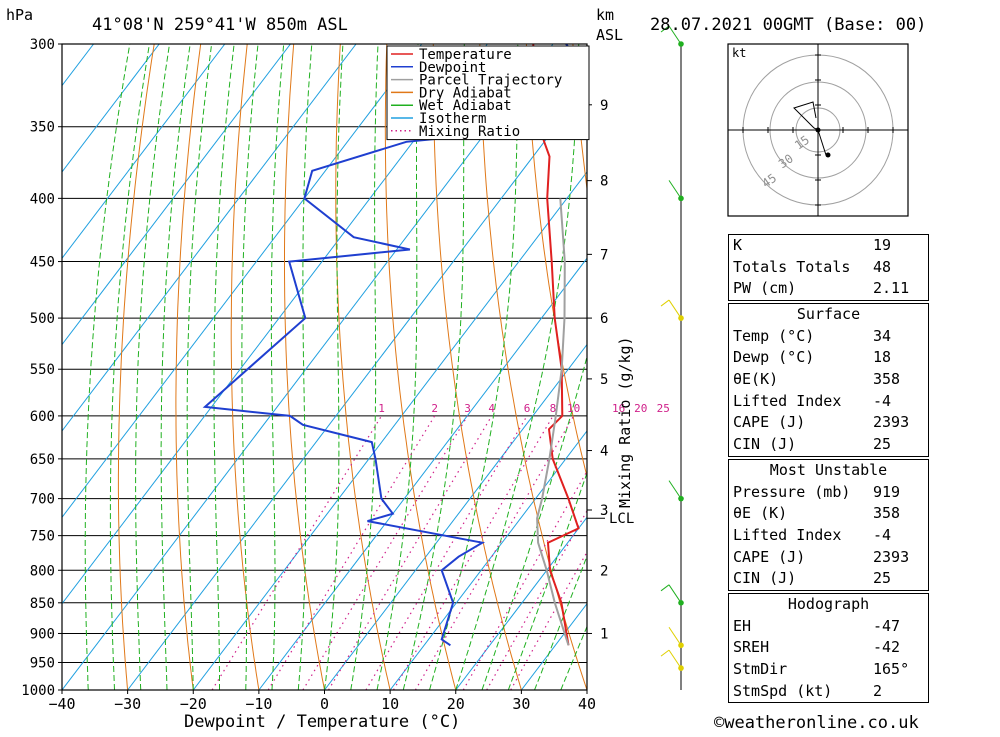  Describe the element at coordinates (42, 634) in the screenshot. I see `pressure-label-900: 900` at that location.